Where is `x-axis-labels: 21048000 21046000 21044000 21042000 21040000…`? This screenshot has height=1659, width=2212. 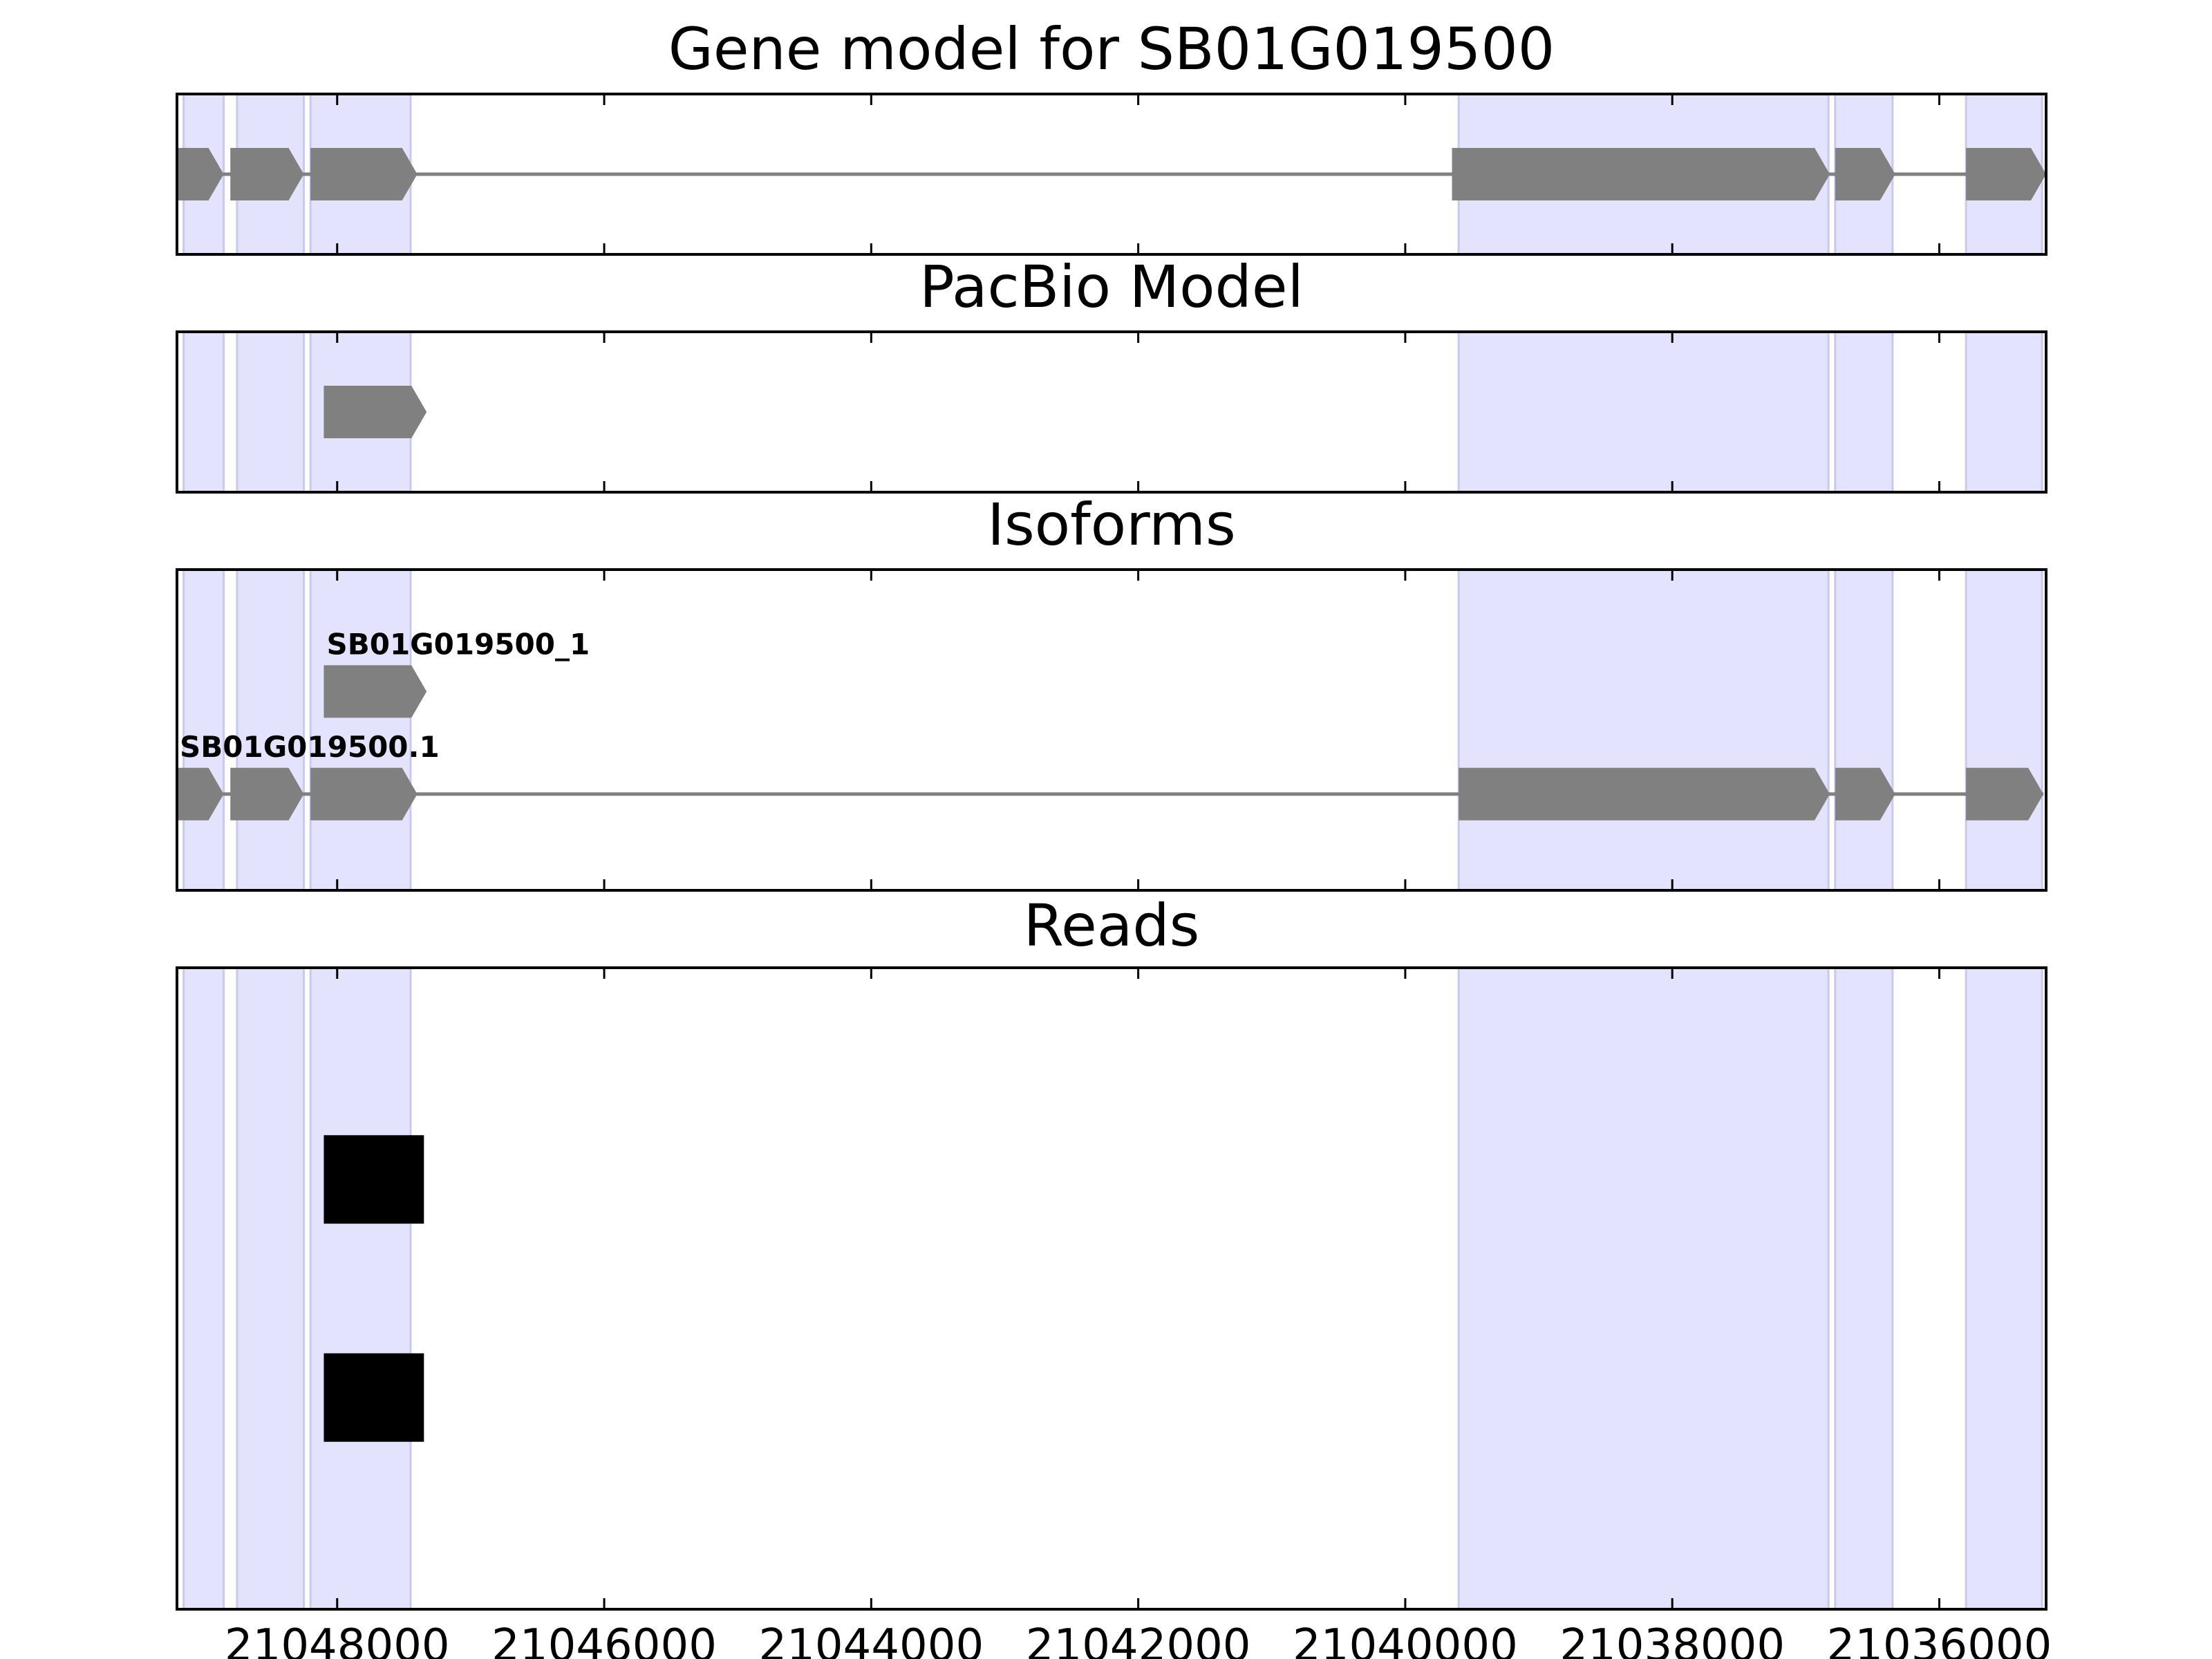 x-axis-labels: 21048000 21046000 21044000 21042000 21040000… is located at coordinates (1138, 1639).